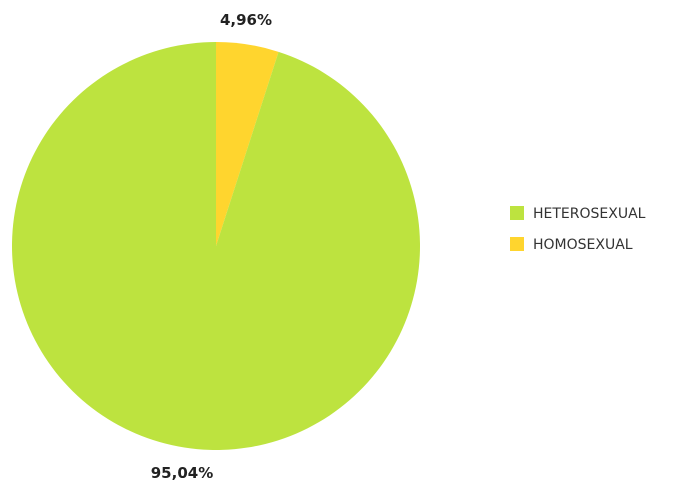 Image resolution: width=684 pixels, height=487 pixels. Describe the element at coordinates (517, 213) in the screenshot. I see `legend-swatch-heterosexual` at that location.